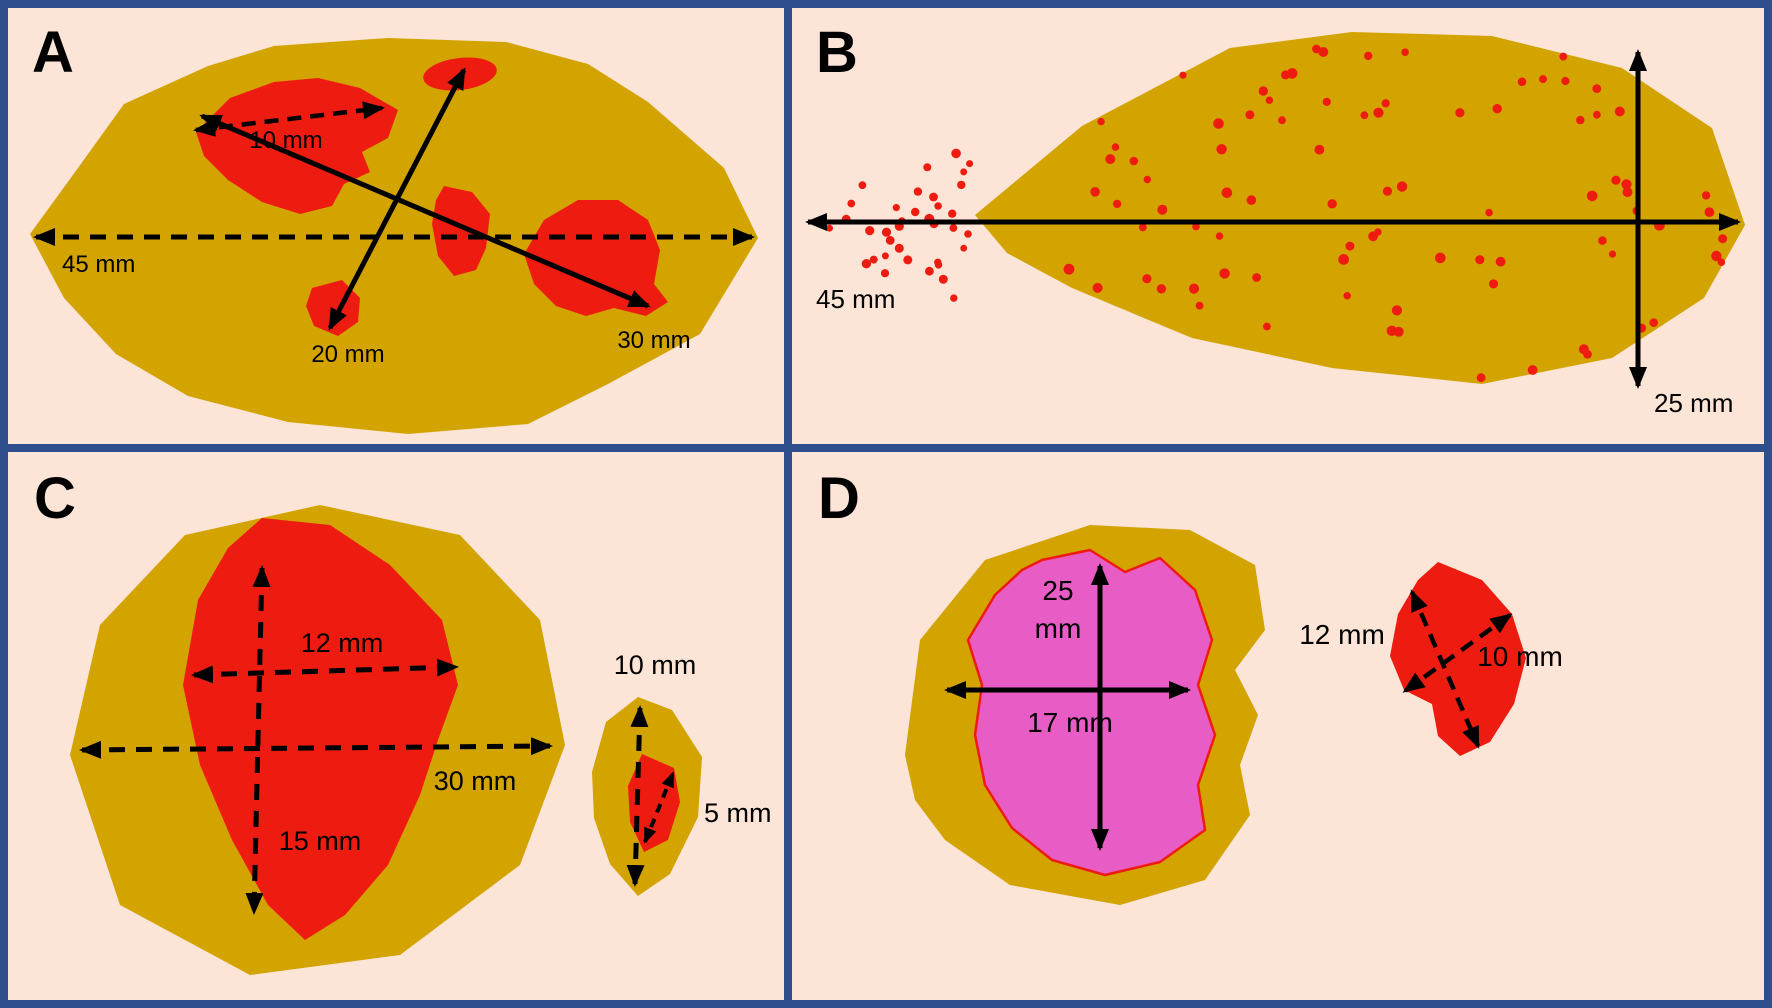  What do you see at coordinates (325, 671) in the screenshot?
I see `measure-arrow-focus-width-12mm` at bounding box center [325, 671].